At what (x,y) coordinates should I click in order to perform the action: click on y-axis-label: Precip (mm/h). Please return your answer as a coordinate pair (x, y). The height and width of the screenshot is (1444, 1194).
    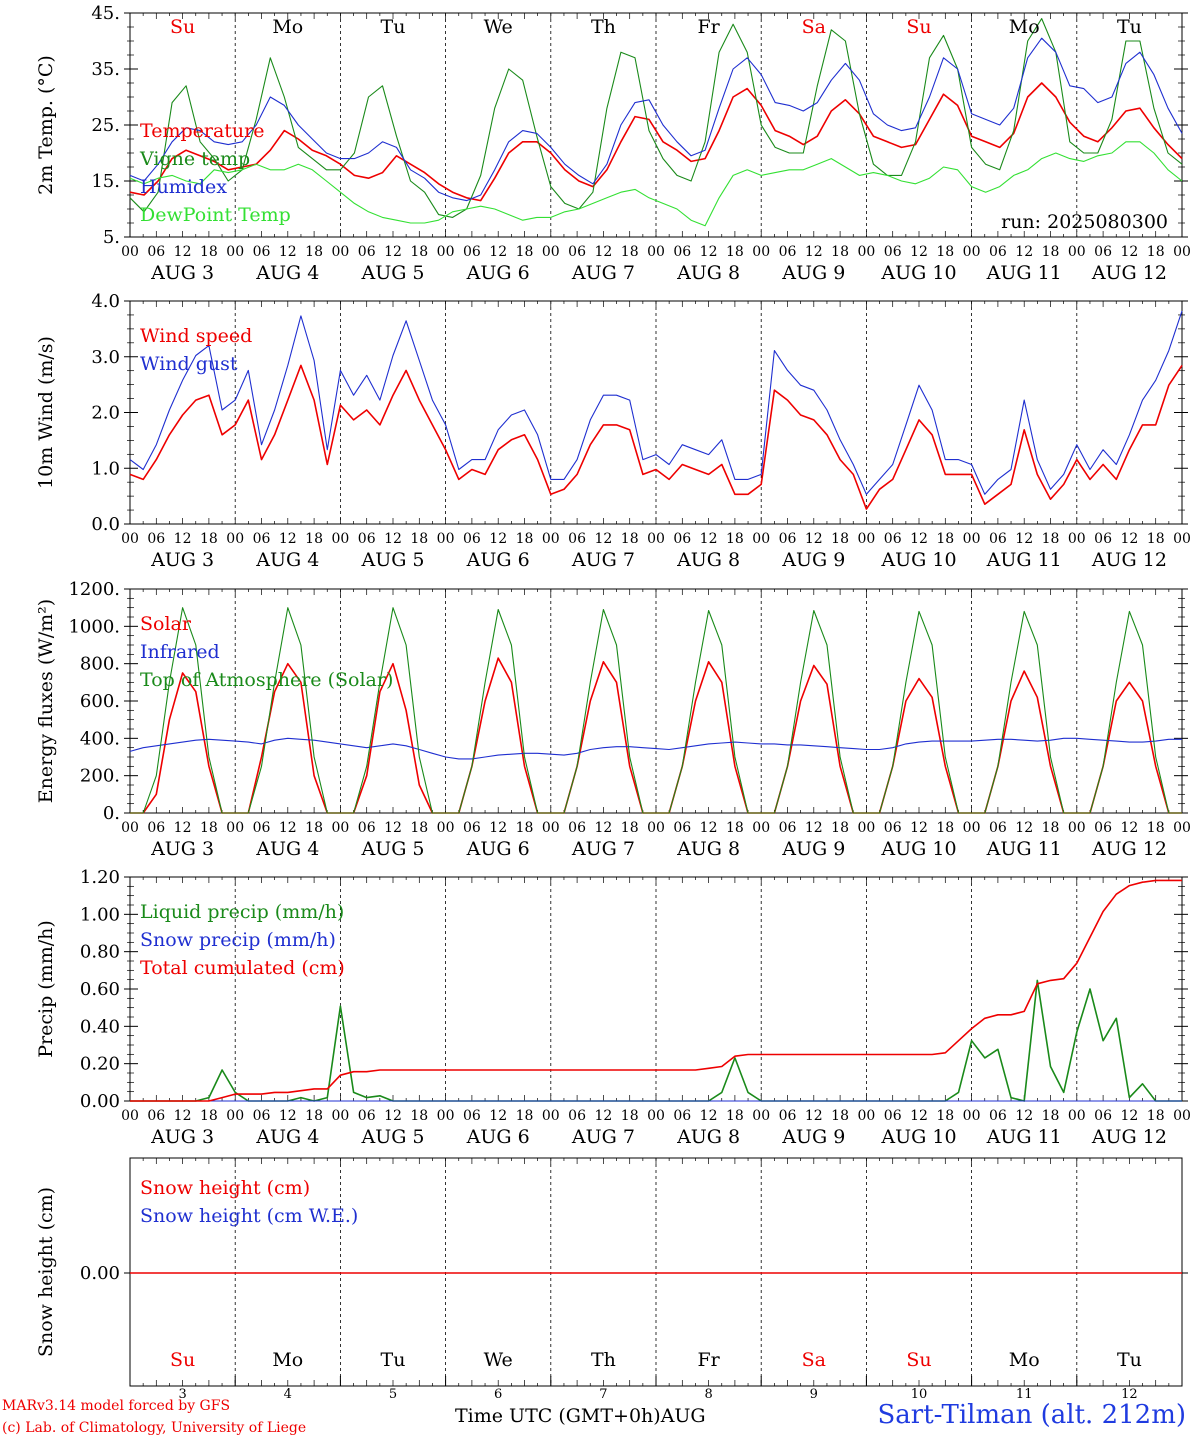
    Looking at the image, I should click on (46, 989).